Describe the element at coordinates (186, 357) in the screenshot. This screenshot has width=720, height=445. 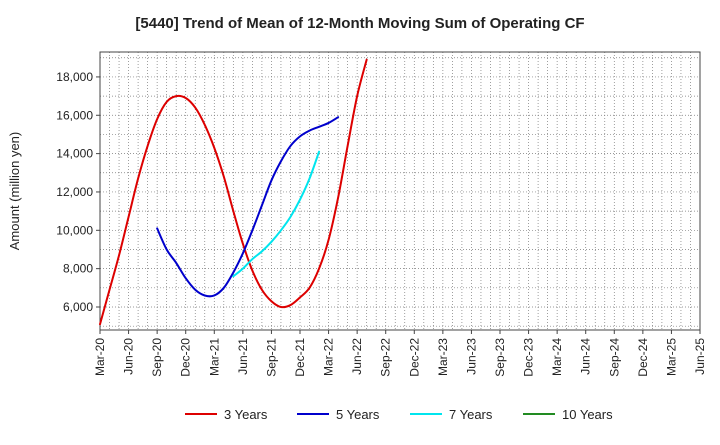
I see `x-tick-label: Dec-20` at that location.